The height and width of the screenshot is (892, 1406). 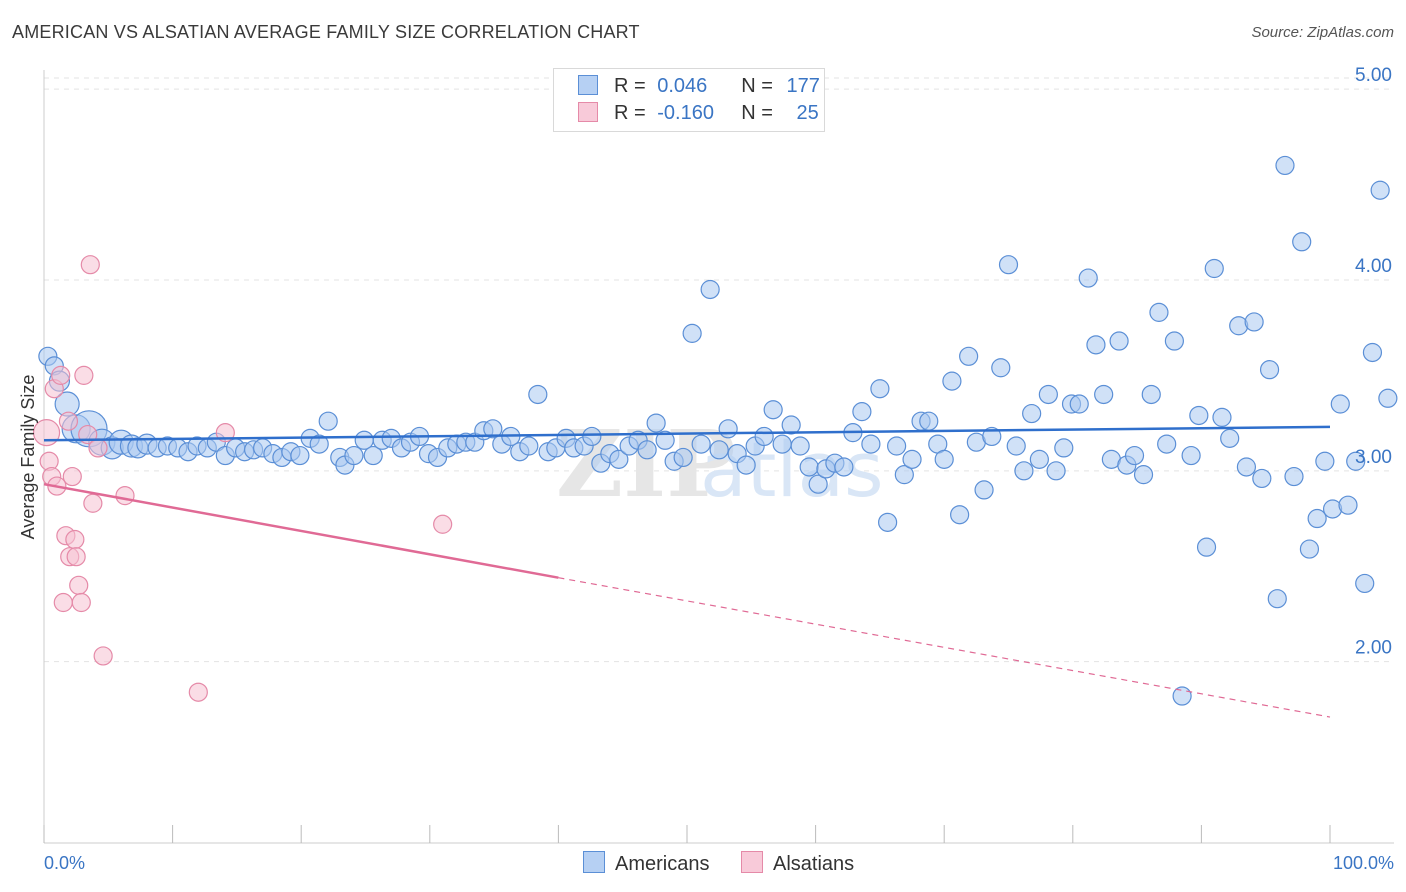 I want to click on legend-r-label: R =, so click(x=630, y=113).